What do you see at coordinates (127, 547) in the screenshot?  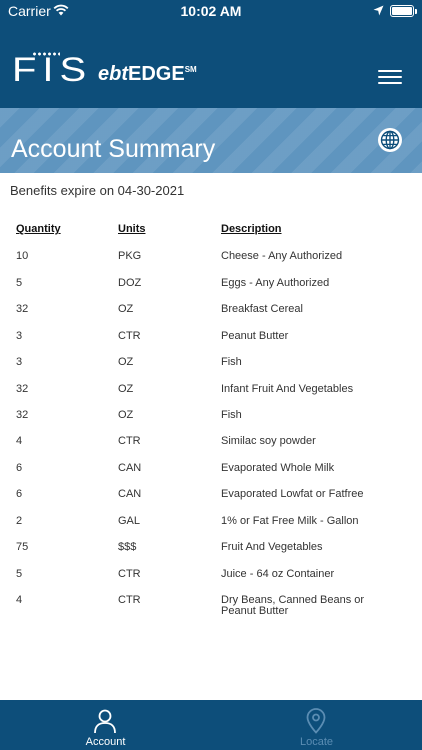 I see `row-units: $$$` at bounding box center [127, 547].